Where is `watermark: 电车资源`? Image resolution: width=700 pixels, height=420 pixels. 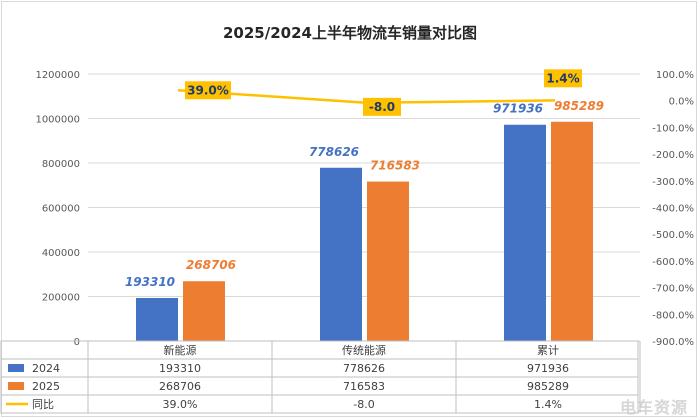
watermark: 电车资源 is located at coordinates (653, 407).